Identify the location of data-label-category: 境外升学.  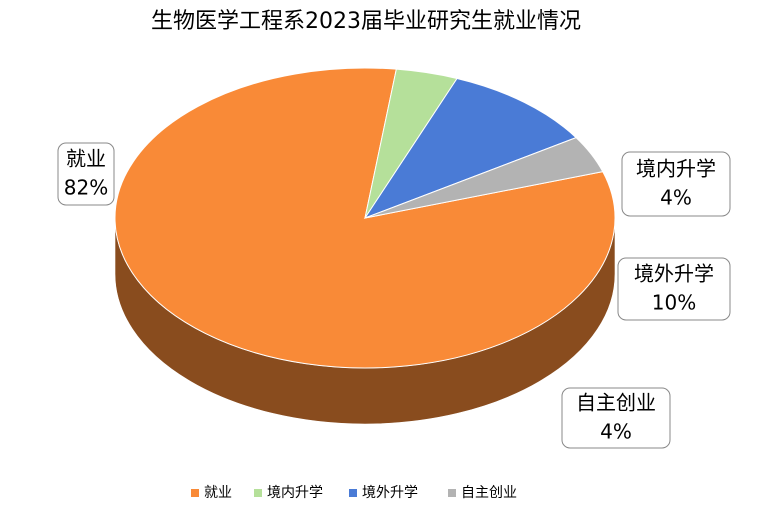
(674, 274).